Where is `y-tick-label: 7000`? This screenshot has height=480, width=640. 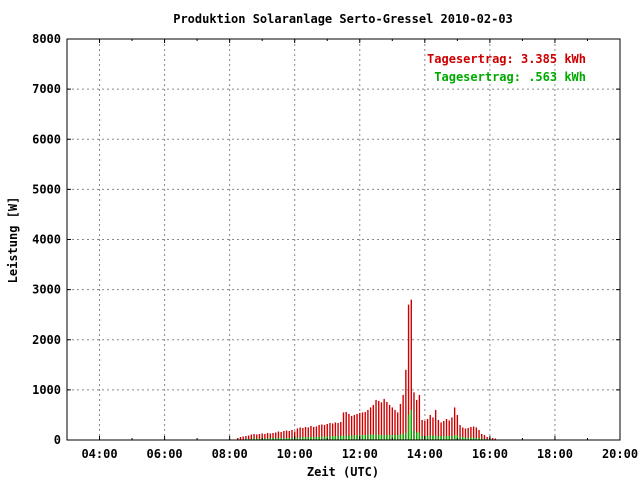 y-tick-label: 7000 is located at coordinates (46, 89).